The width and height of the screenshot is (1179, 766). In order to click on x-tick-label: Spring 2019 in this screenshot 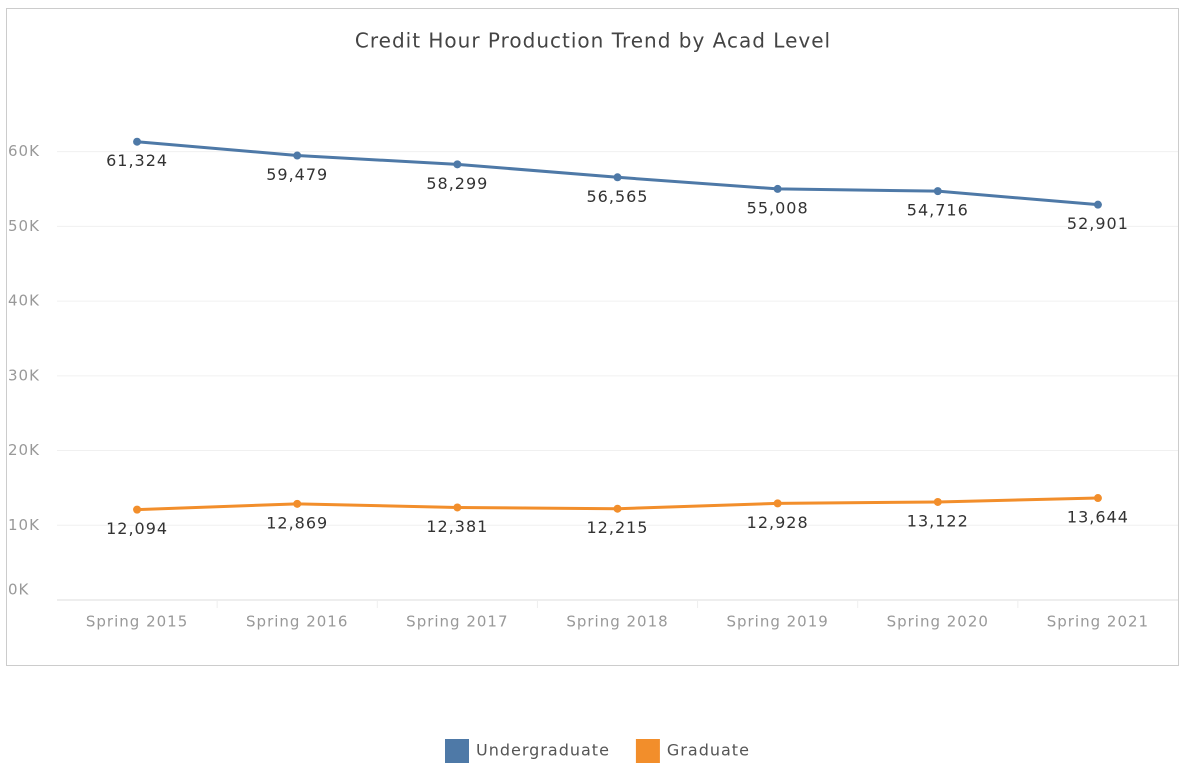, I will do `click(777, 622)`.